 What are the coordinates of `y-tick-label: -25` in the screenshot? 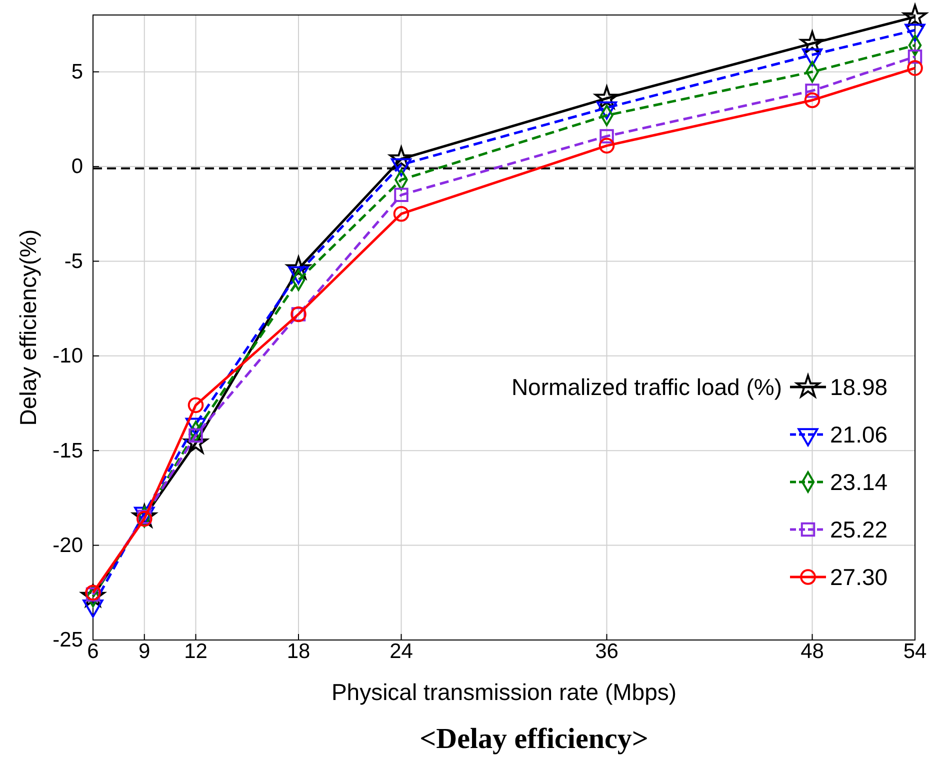 It's located at (67, 640).